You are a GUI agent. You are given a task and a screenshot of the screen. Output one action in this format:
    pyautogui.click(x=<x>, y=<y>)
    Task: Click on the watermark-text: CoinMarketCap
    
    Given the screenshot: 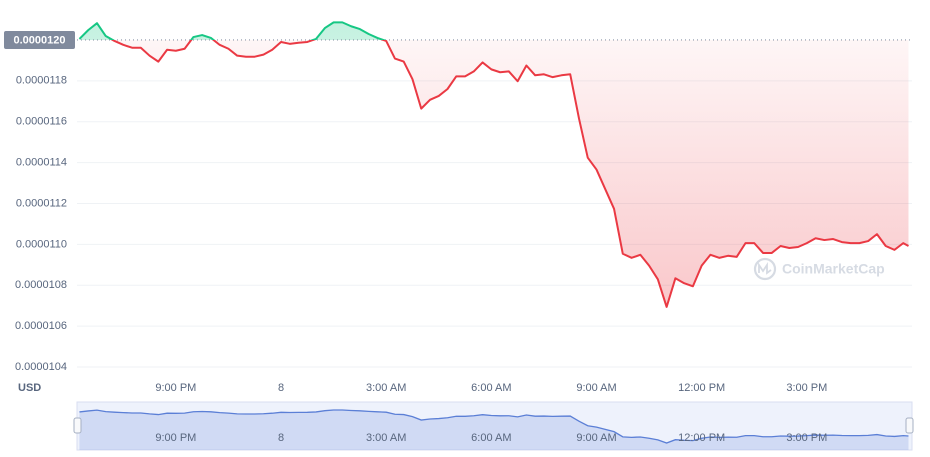 What is the action you would take?
    pyautogui.click(x=833, y=269)
    